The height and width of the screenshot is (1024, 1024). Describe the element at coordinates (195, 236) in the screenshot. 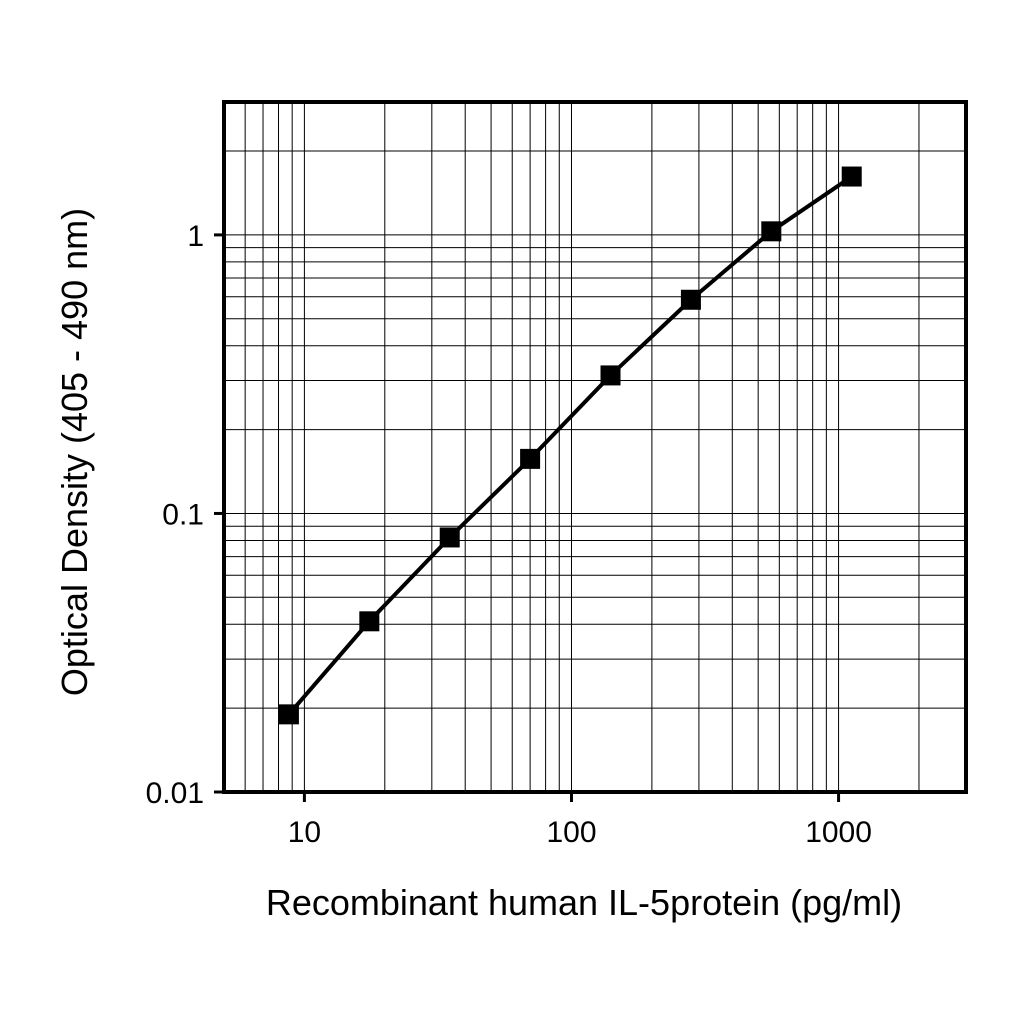

I see `y-tick-label: 1` at that location.